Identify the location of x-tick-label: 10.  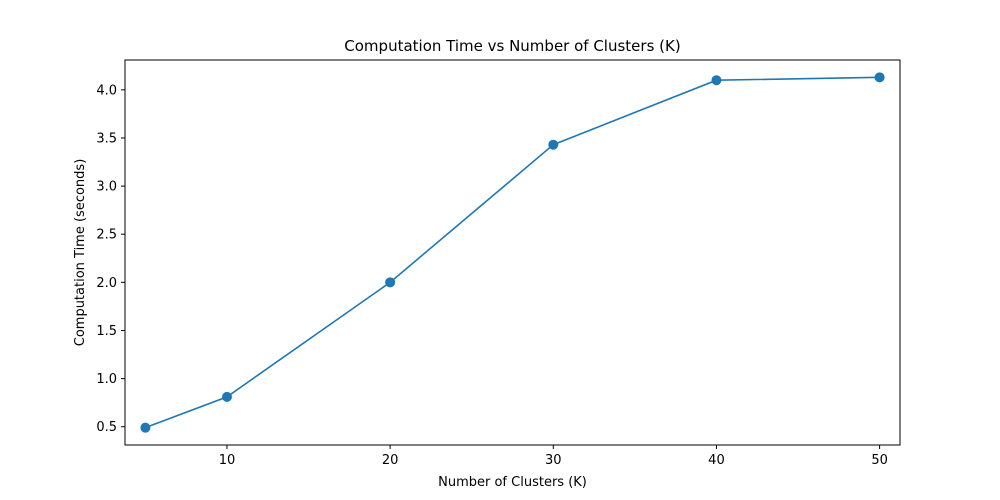
(227, 460).